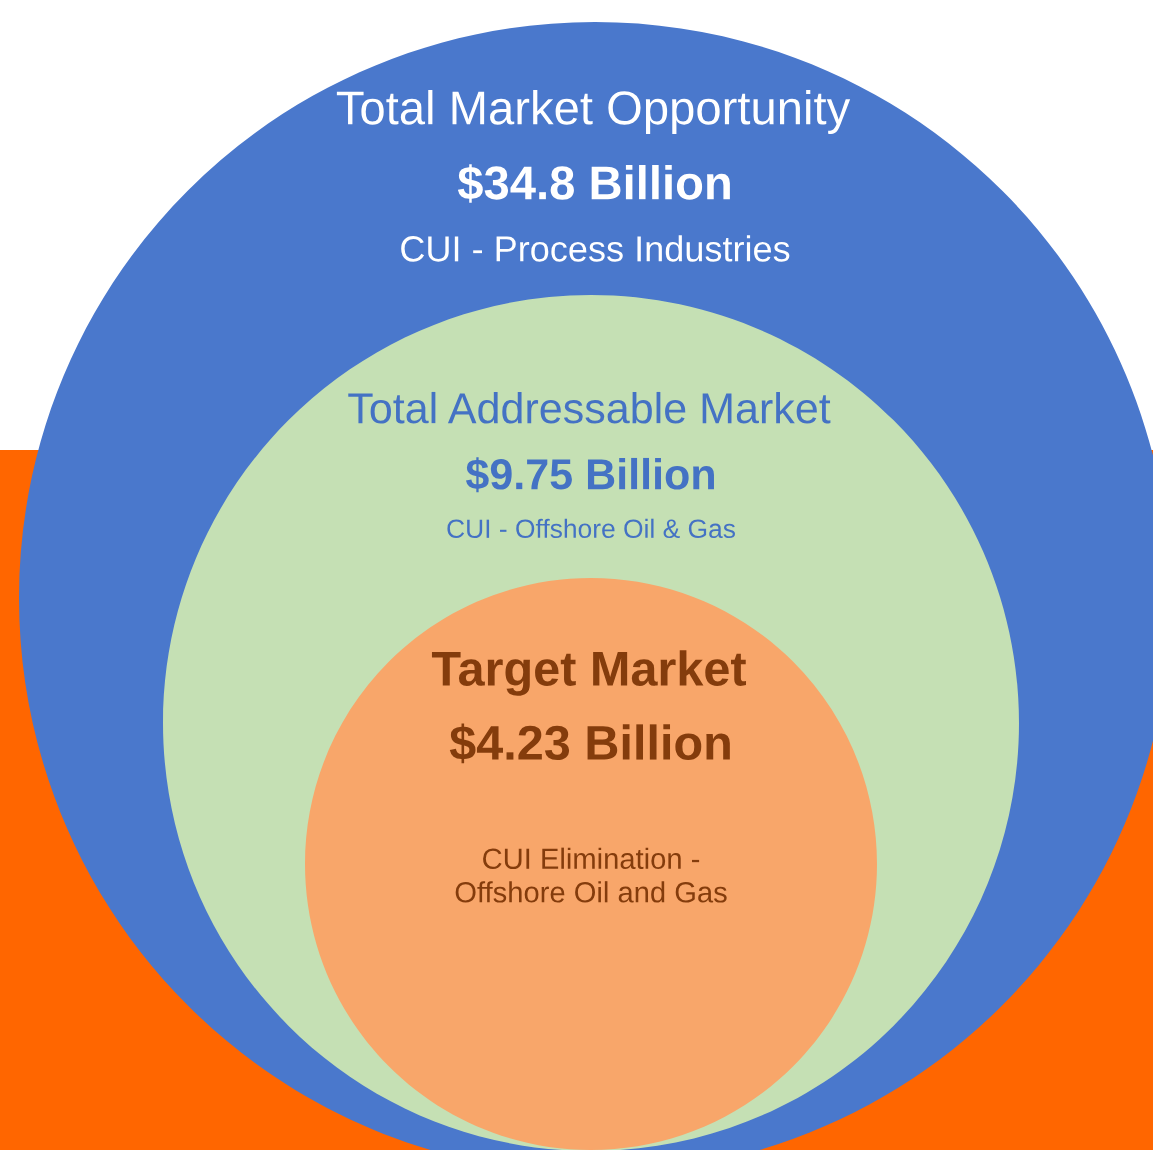 The image size is (1153, 1150). Describe the element at coordinates (589, 475) in the screenshot. I see `data-label: $9.75 Billion` at that location.